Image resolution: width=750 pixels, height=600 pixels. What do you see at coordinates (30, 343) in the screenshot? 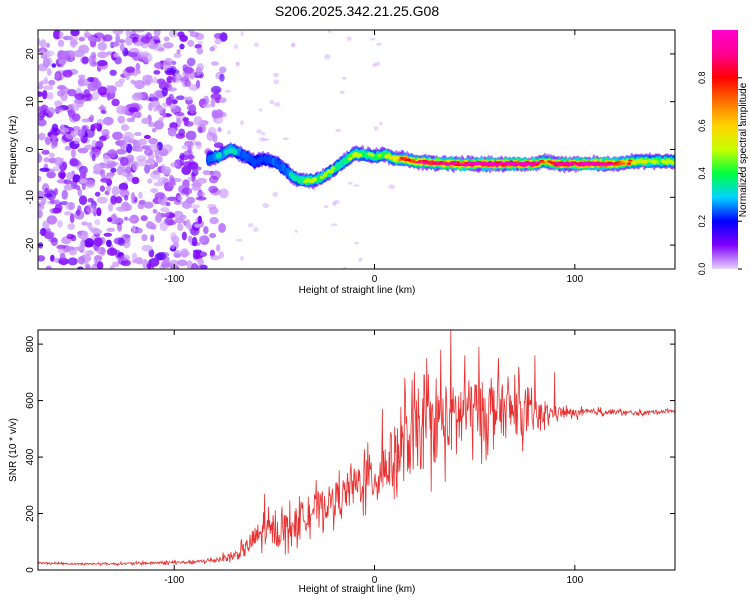
I see `snr-y-tick-label: 800` at bounding box center [30, 343].